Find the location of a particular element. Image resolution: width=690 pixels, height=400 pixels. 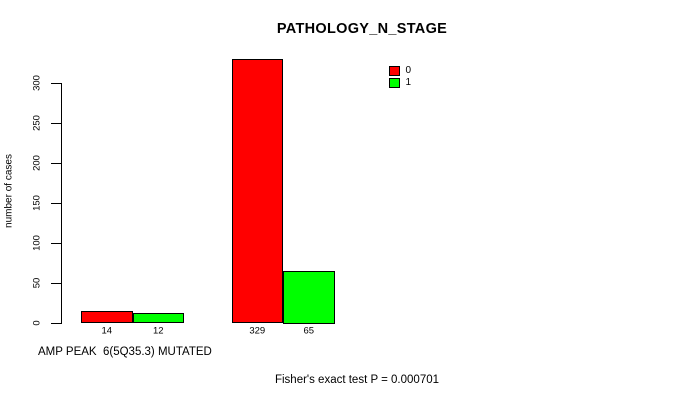

bar-series1-group2 is located at coordinates (309, 297).